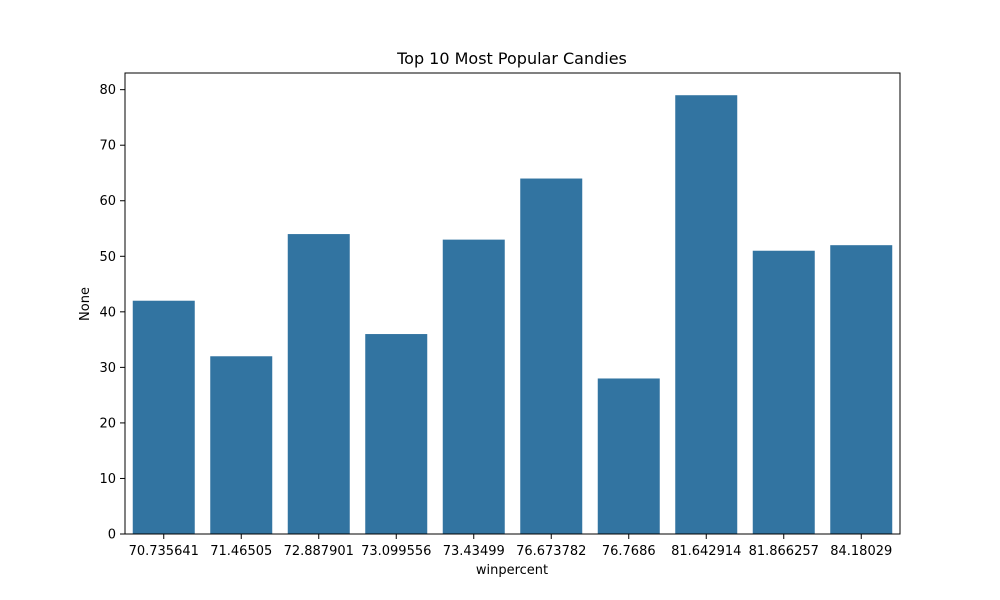 This screenshot has width=1000, height=600. I want to click on x-tick-label: 84.18029, so click(861, 551).